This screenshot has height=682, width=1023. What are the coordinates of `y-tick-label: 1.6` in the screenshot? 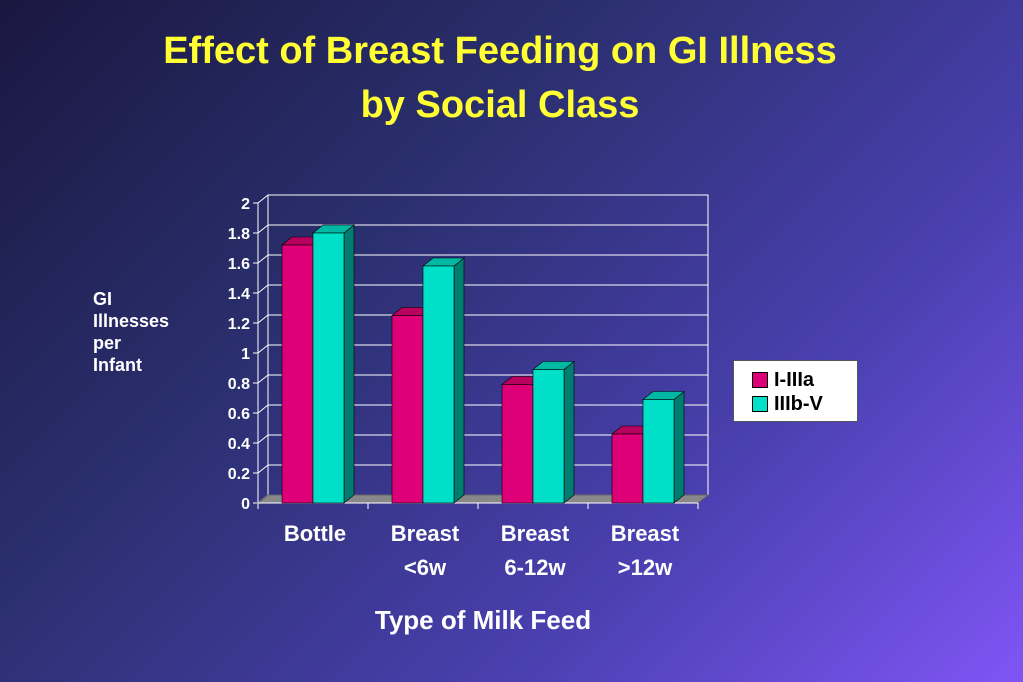 It's located at (239, 264).